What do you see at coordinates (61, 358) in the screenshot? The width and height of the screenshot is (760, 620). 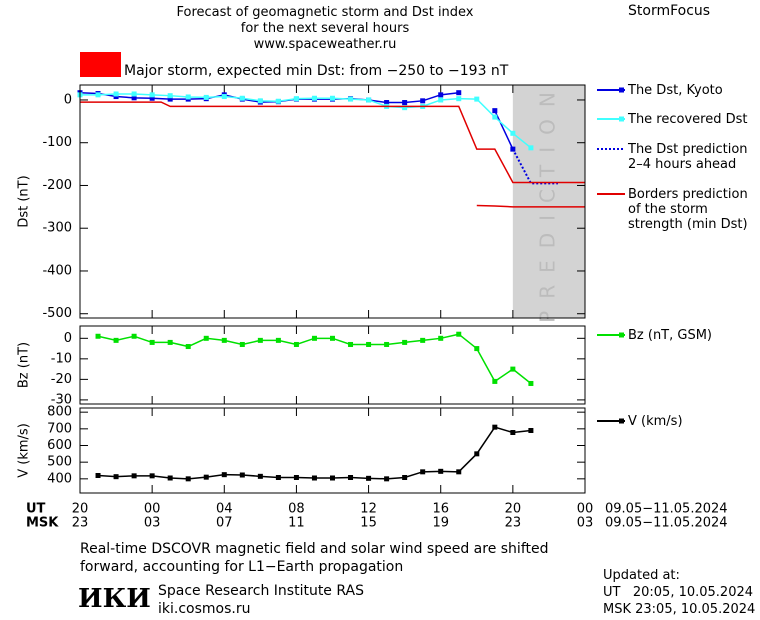 I see `y-tick-label: -10` at bounding box center [61, 358].